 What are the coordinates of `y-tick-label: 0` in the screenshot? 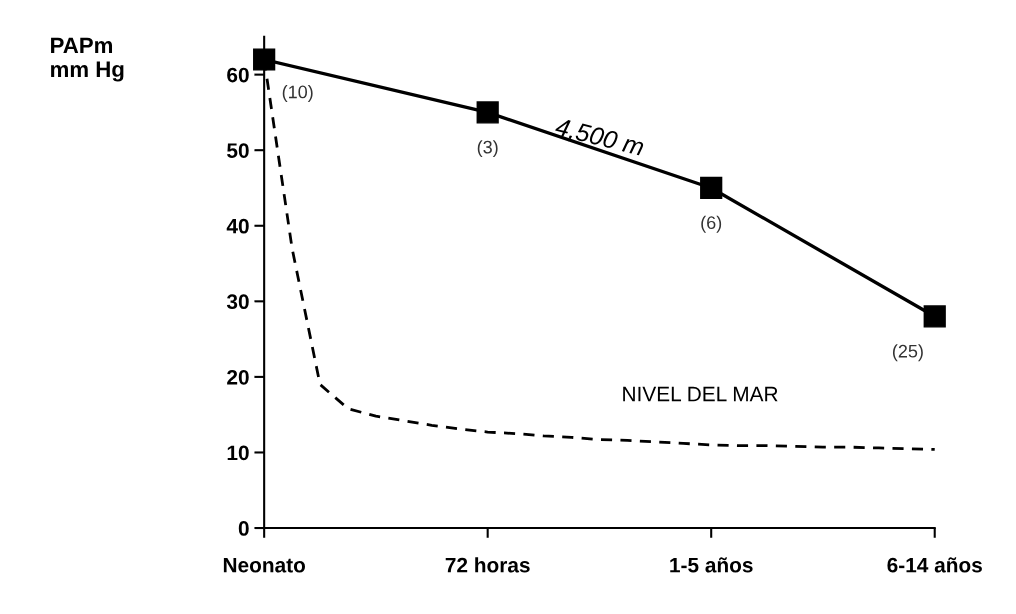 It's located at (243, 528).